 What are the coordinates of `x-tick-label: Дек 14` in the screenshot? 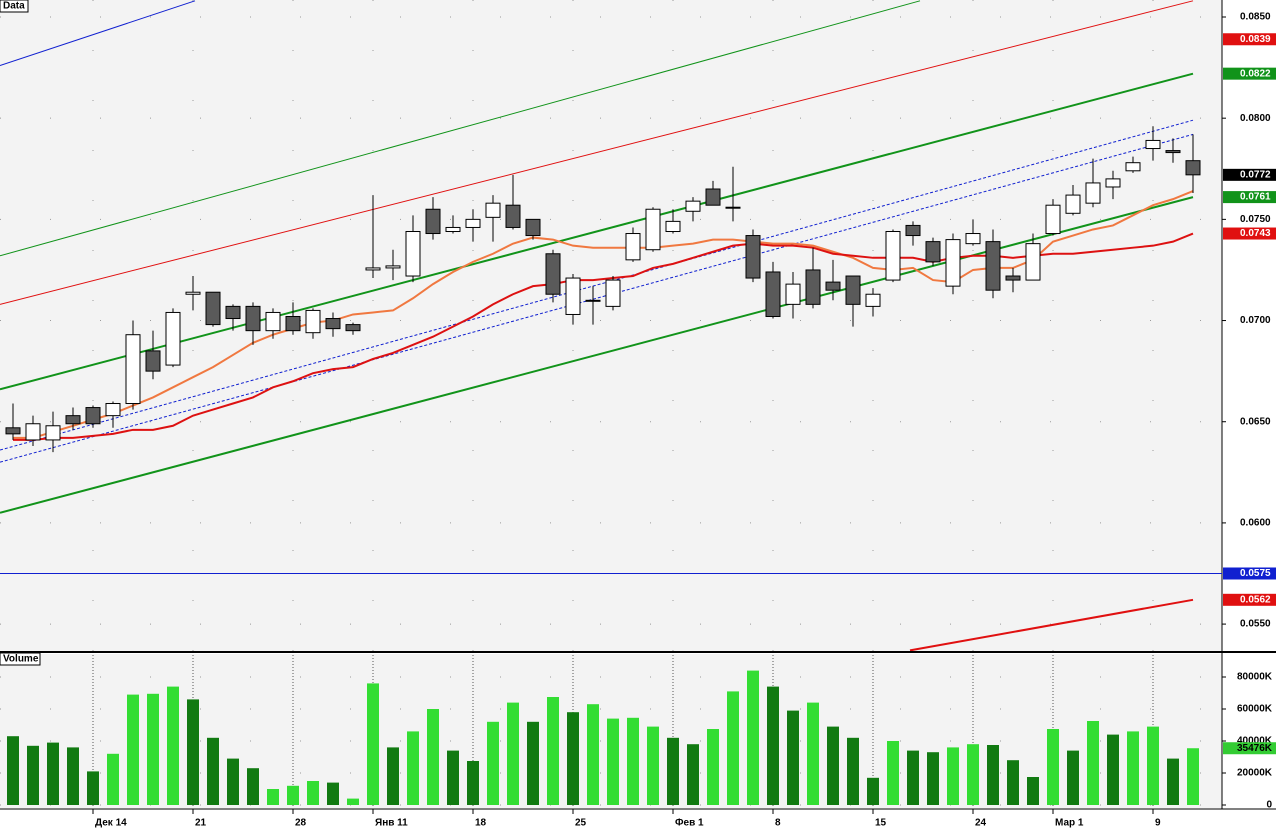 It's located at (111, 823).